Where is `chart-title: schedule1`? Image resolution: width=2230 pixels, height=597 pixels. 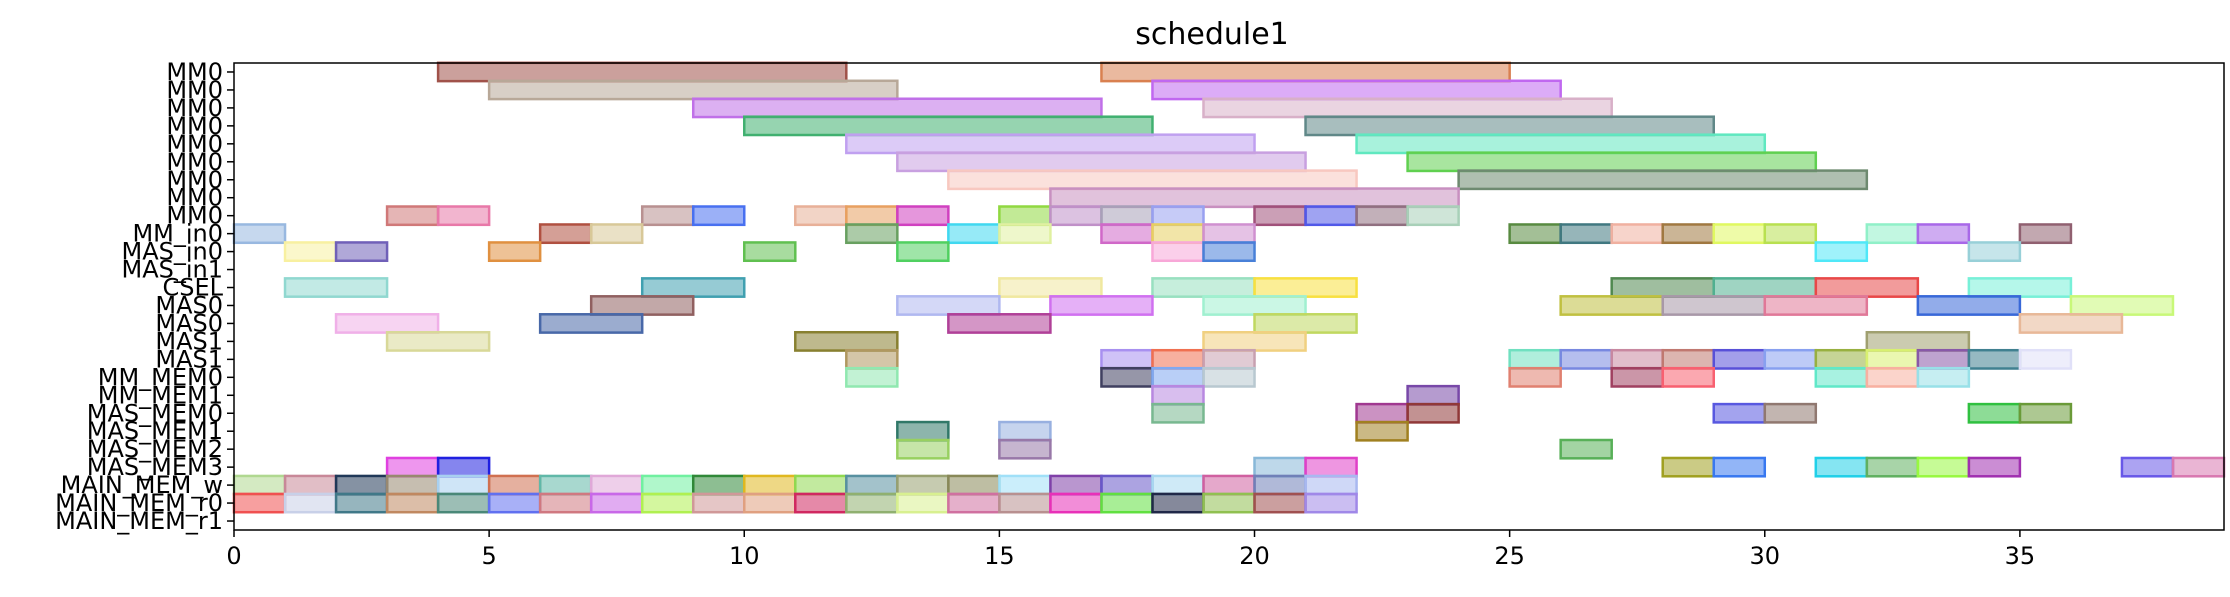
chart-title: schedule1 is located at coordinates (1212, 34).